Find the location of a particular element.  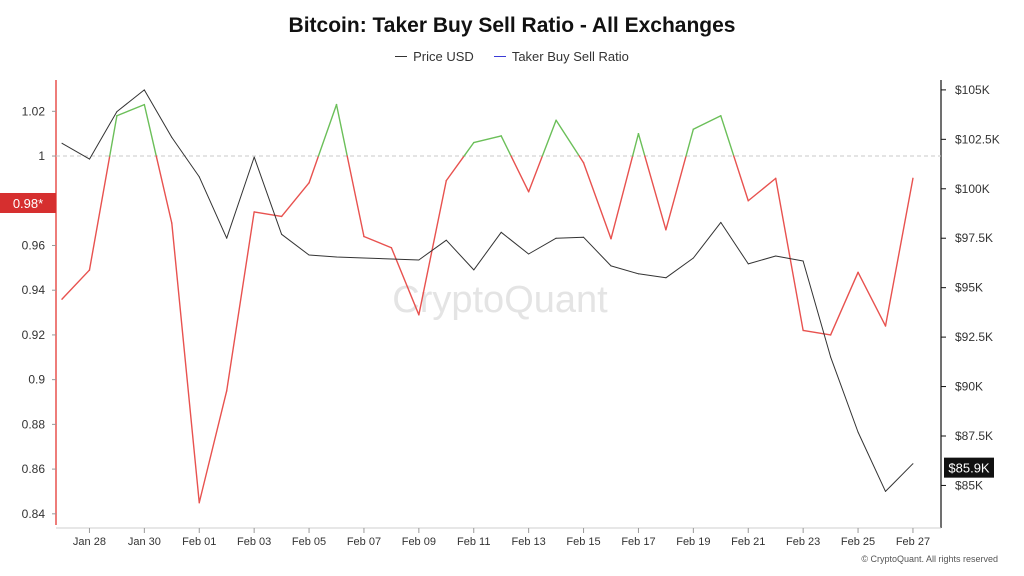

x-tick-label: Jan 30 is located at coordinates (144, 542).